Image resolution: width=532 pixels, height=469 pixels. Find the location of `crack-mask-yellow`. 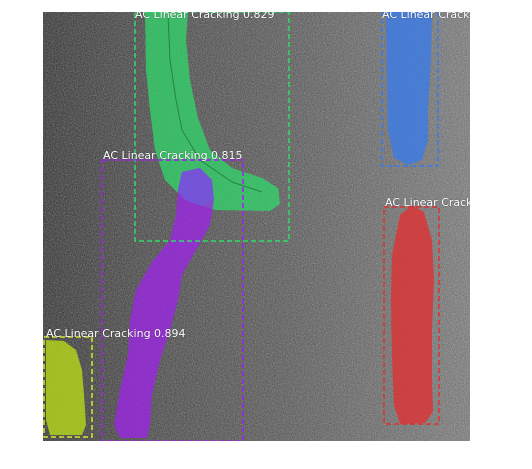

crack-mask-yellow is located at coordinates (66, 387).